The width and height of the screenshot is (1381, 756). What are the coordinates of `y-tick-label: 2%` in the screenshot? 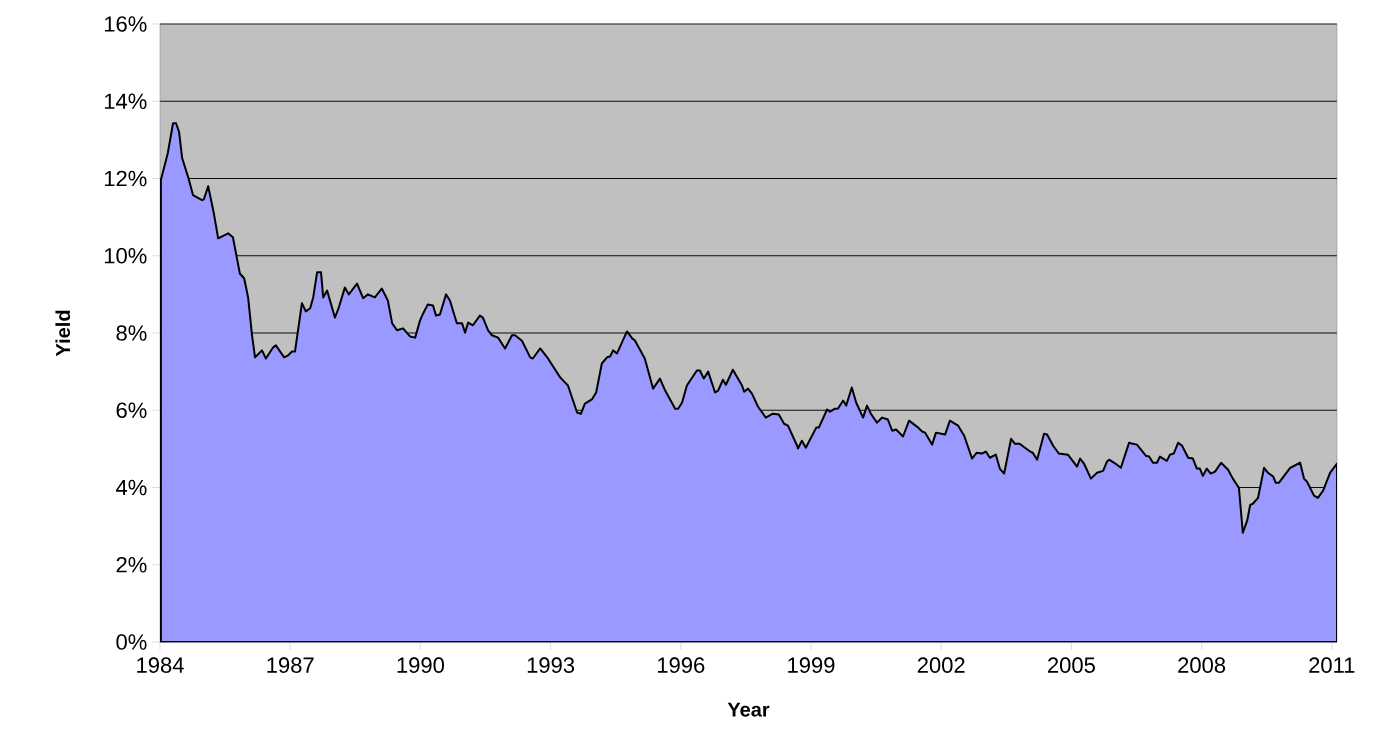 It's located at (131, 564).